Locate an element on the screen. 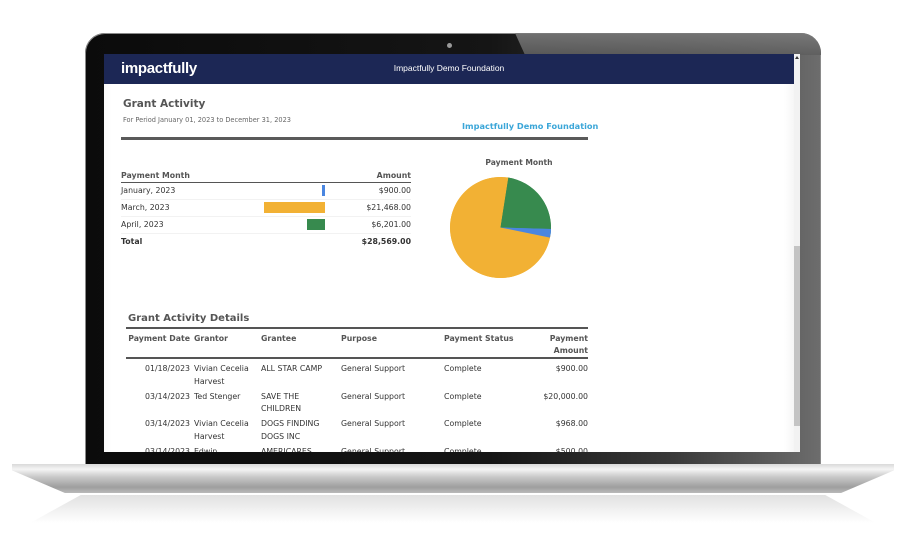 This screenshot has width=906, height=535. report-organization: Impactfully Demo Foundation is located at coordinates (530, 126).